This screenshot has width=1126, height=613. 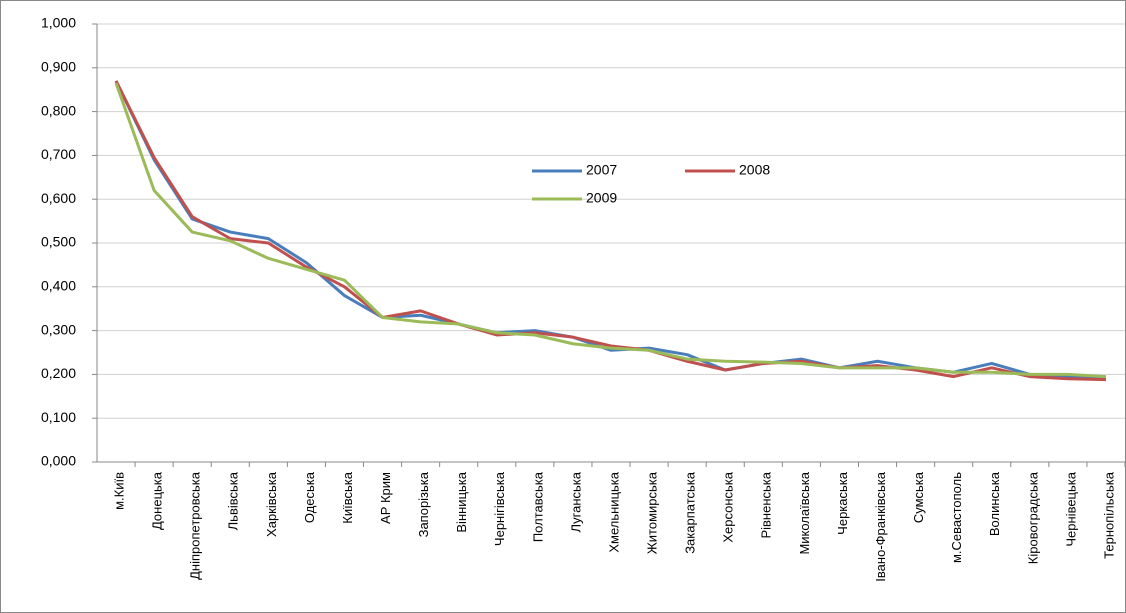 What do you see at coordinates (537, 506) in the screenshot?
I see `x-tick-label: Полтавська` at bounding box center [537, 506].